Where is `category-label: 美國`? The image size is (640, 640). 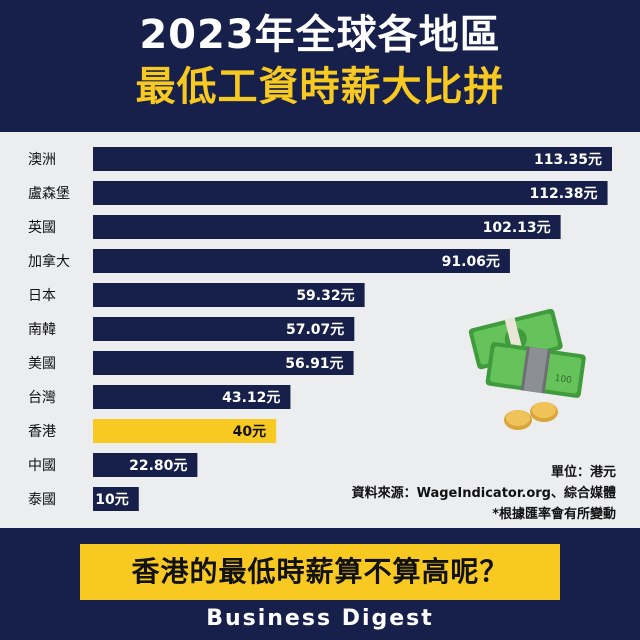
category-label: 美國 is located at coordinates (42, 364).